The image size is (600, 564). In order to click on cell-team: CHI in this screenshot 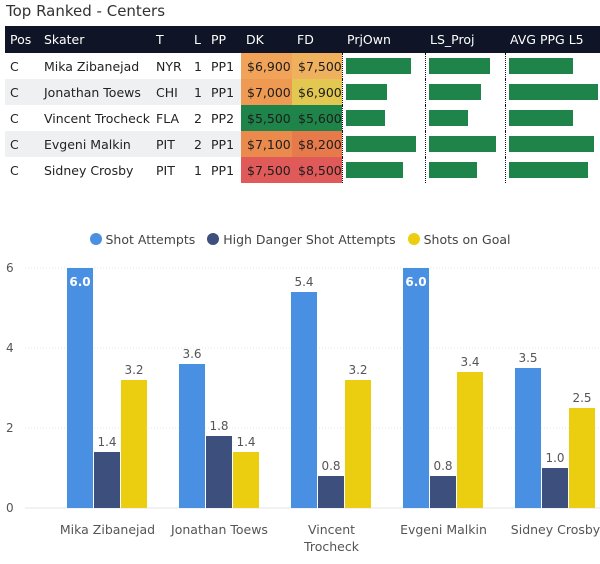, I will do `click(170, 92)`.